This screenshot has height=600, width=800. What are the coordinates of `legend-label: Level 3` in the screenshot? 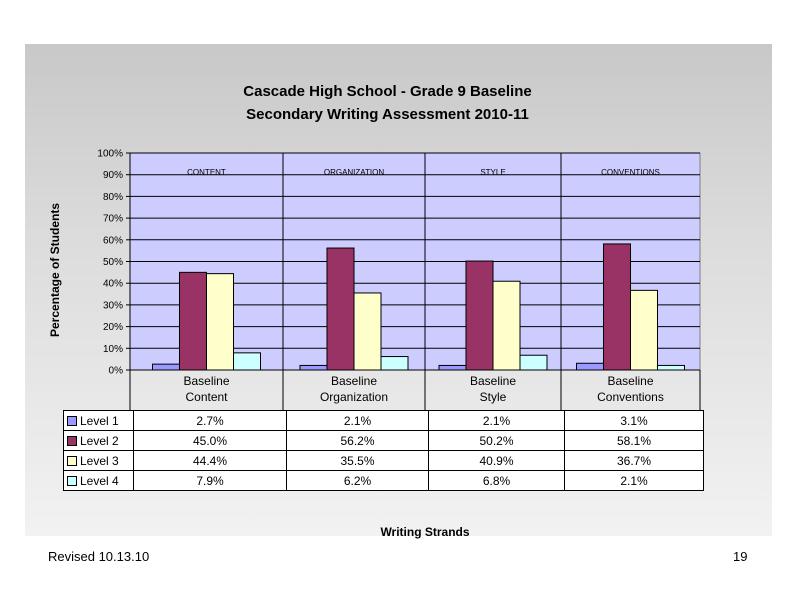 It's located at (99, 460).